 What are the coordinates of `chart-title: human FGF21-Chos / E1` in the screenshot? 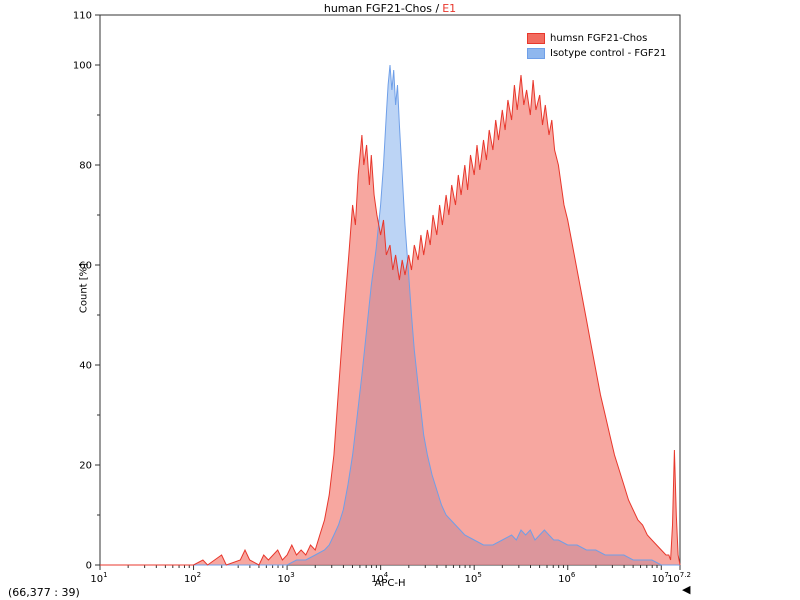 It's located at (390, 8).